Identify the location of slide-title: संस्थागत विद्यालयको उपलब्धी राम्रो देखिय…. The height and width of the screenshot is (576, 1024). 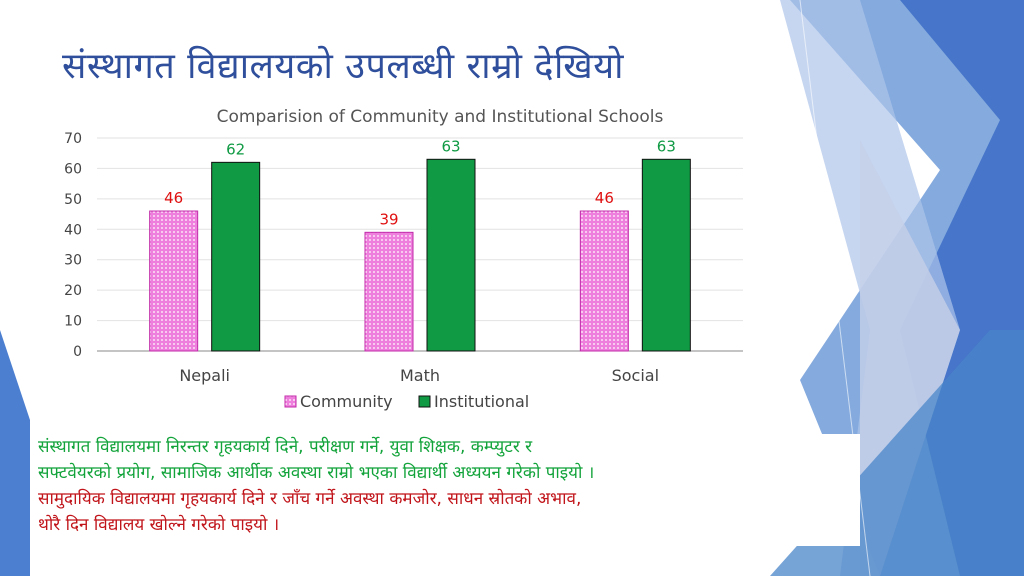
(343, 66).